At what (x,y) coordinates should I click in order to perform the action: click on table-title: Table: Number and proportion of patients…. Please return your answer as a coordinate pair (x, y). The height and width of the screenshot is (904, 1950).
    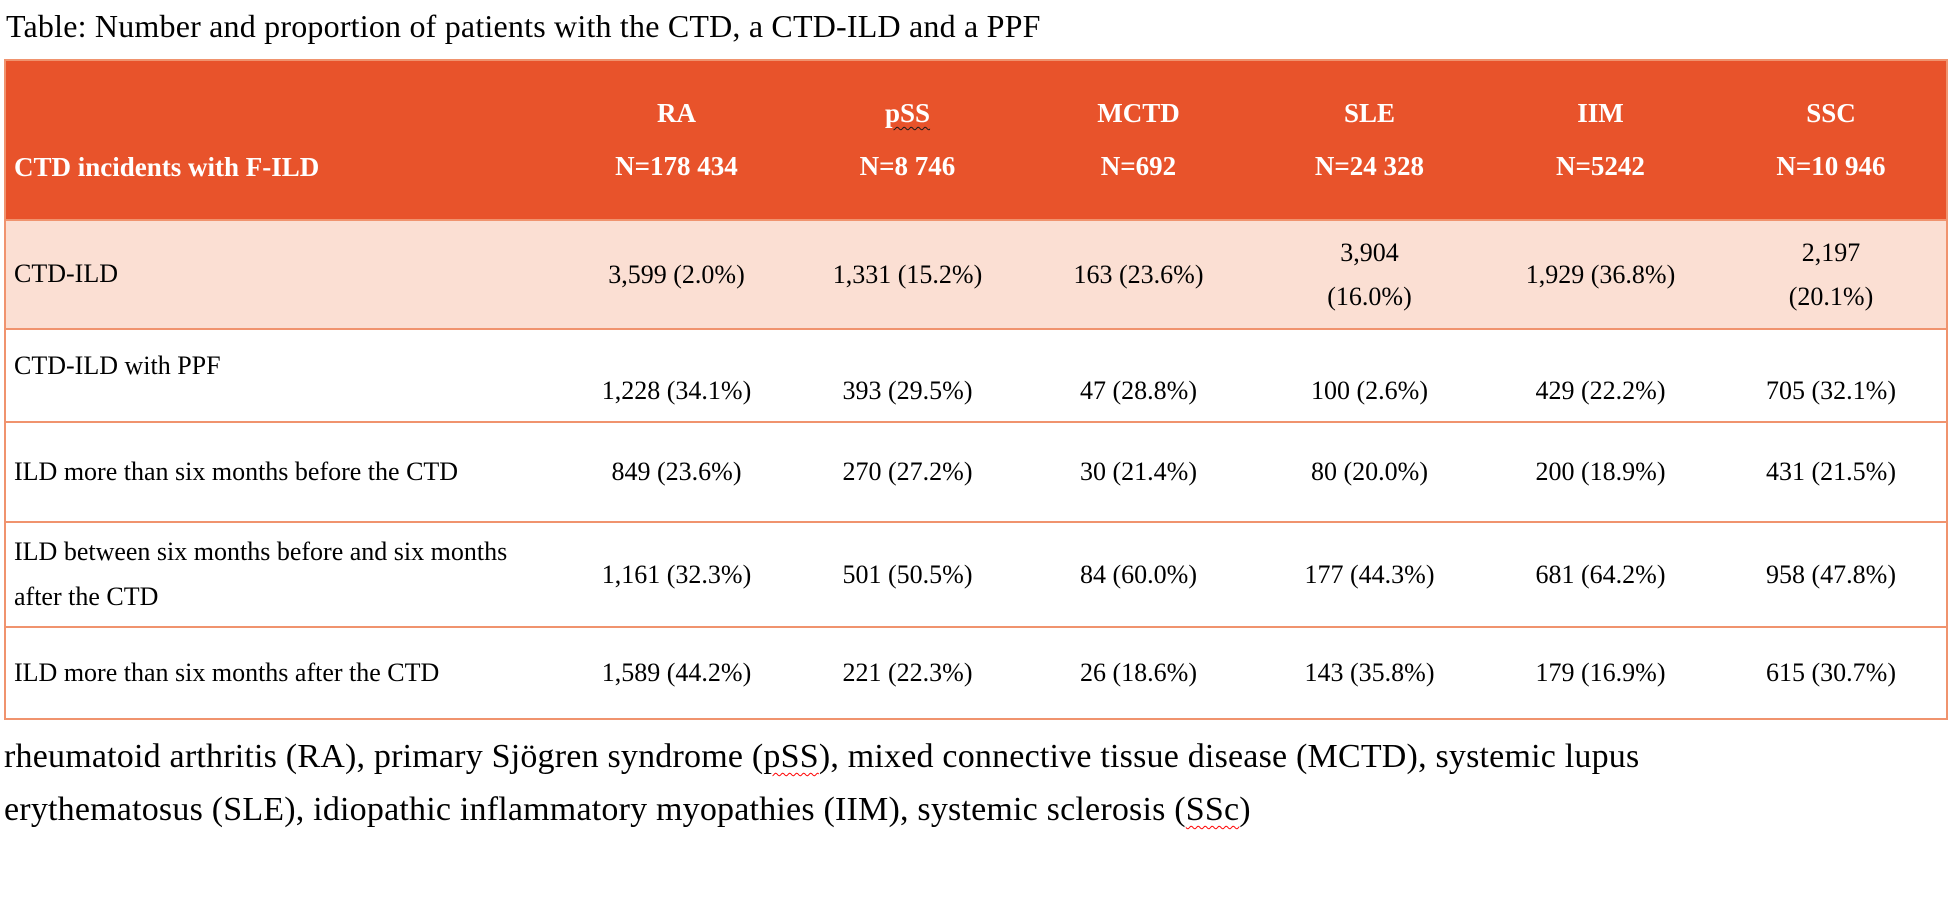
    Looking at the image, I should click on (523, 26).